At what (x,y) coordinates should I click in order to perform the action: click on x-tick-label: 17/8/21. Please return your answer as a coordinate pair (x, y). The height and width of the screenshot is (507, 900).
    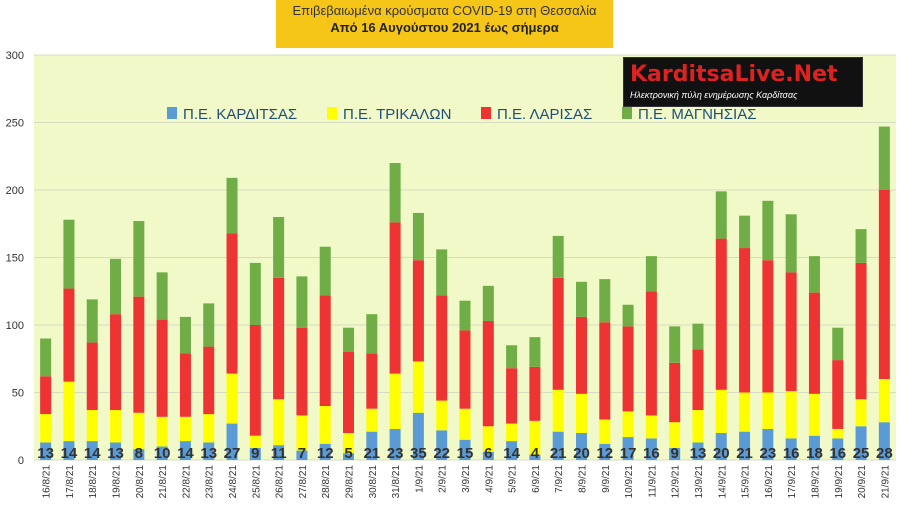
    Looking at the image, I should click on (70, 482).